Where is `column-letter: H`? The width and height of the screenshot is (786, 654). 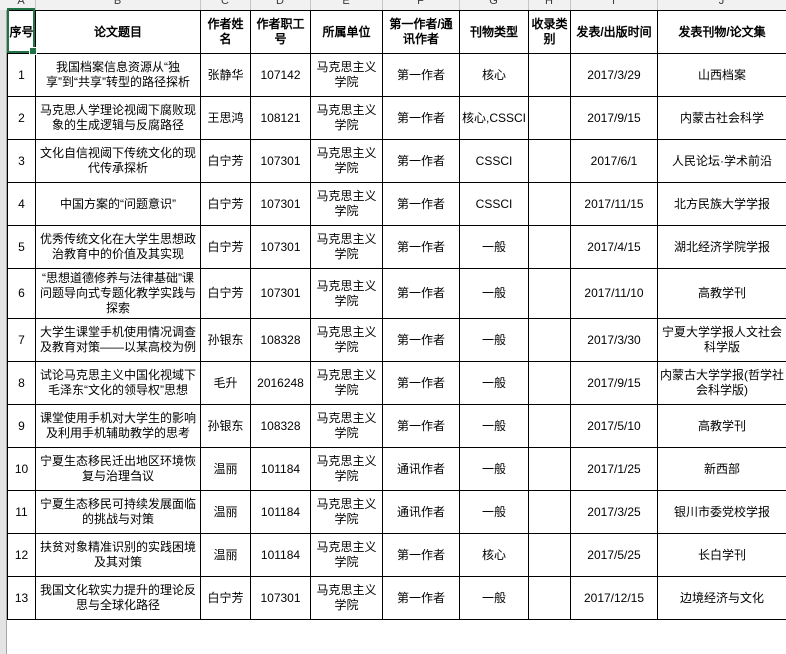
column-letter: H is located at coordinates (549, 3).